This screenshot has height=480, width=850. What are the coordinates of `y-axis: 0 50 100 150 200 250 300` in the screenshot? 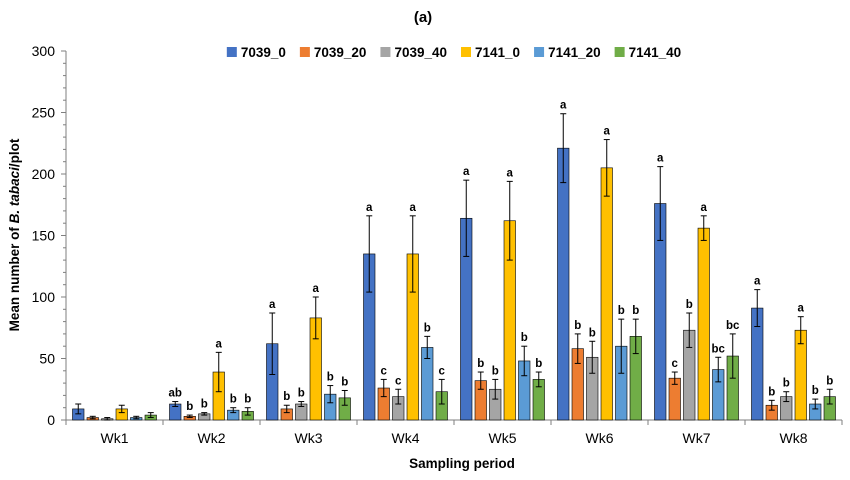 It's located at (49, 235).